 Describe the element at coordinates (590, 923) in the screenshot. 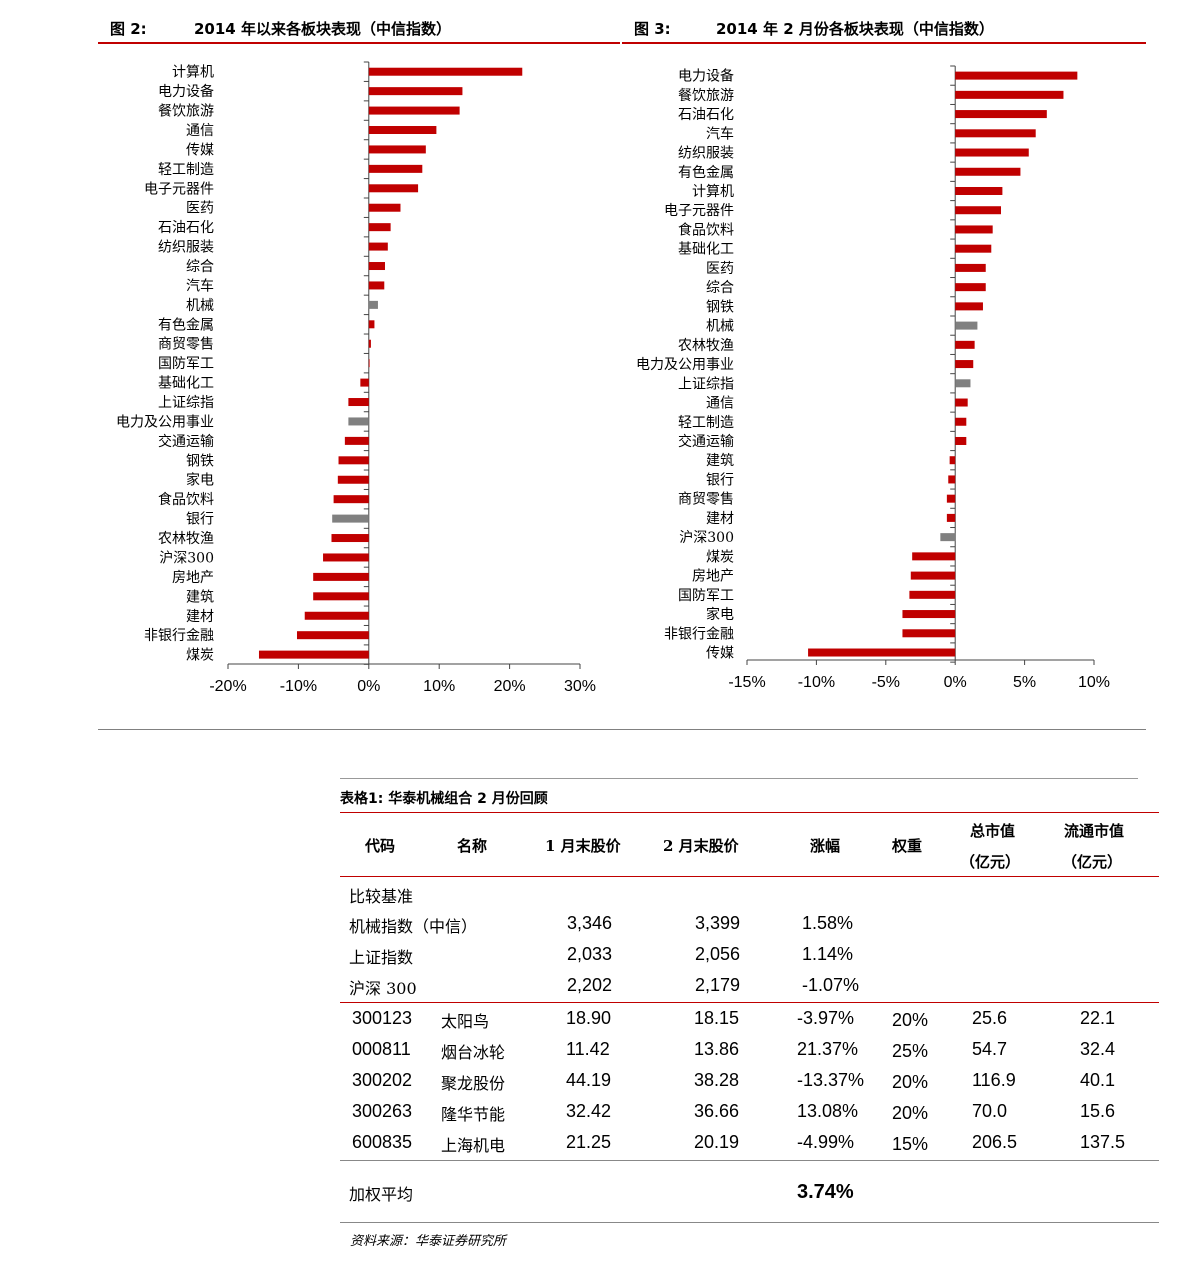

I see `benchmark-jan-value: 3,346` at that location.